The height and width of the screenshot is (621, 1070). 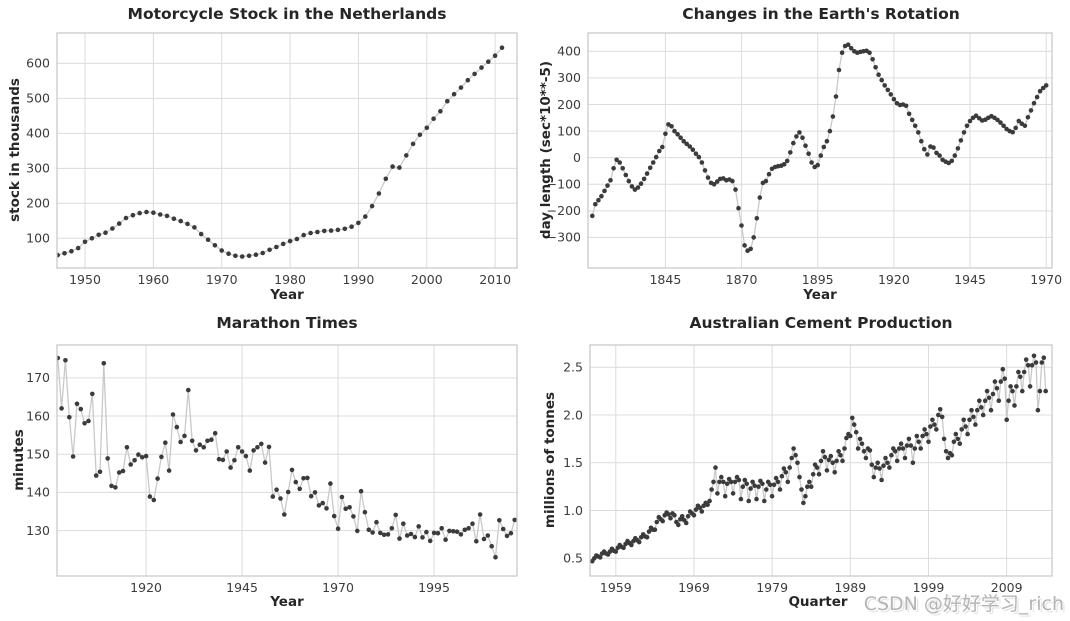 What do you see at coordinates (38, 415) in the screenshot?
I see `y-tick-label: 160` at bounding box center [38, 415].